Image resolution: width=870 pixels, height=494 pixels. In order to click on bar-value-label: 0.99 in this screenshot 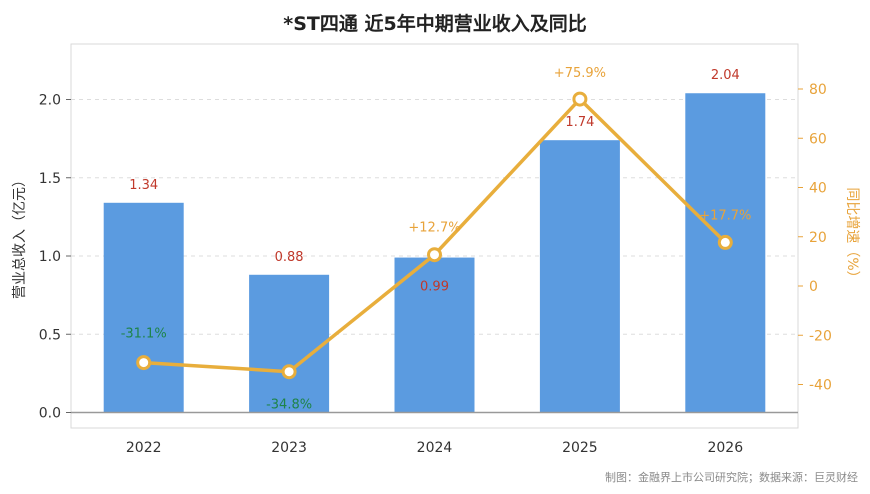, I will do `click(434, 287)`.